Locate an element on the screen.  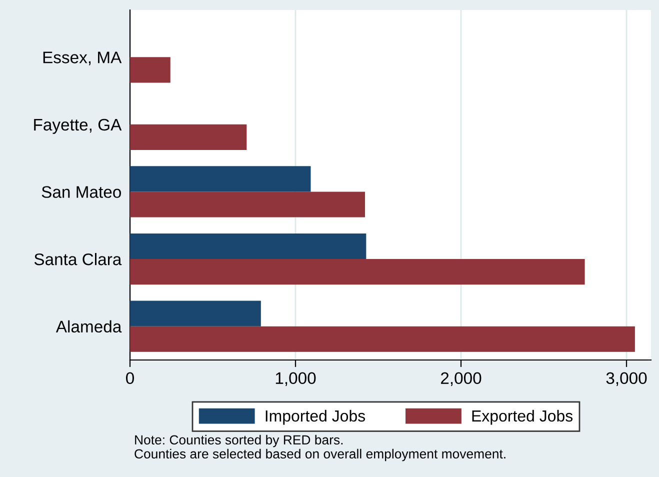
y-tick-label: San Mateo is located at coordinates (81, 192).